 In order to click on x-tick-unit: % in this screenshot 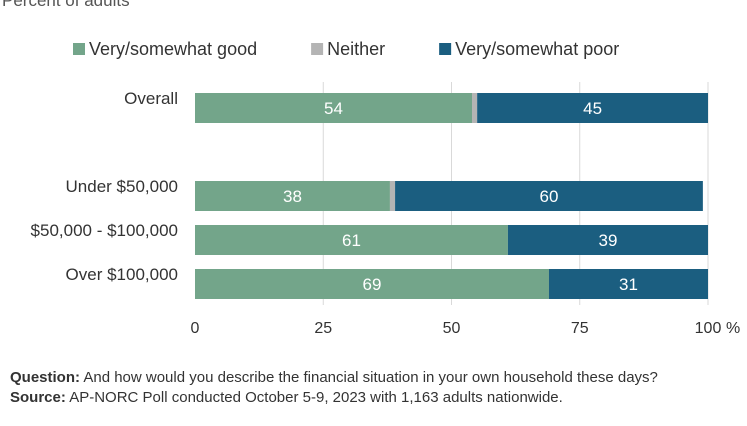, I will do `click(733, 328)`.